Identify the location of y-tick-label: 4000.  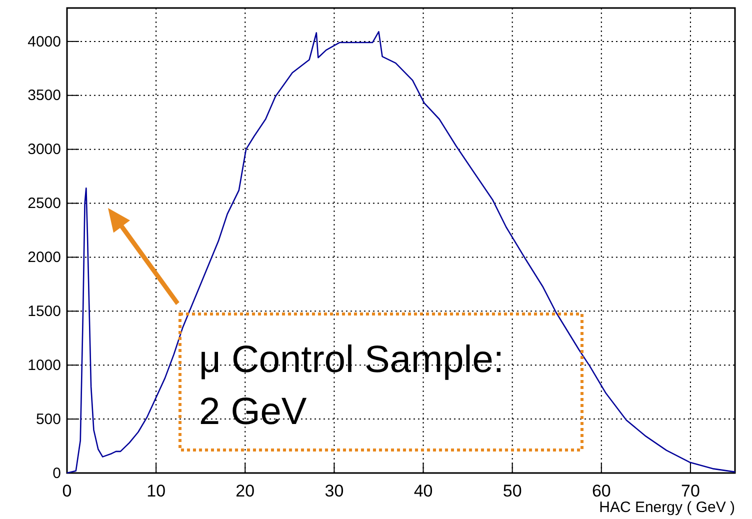
(44, 41).